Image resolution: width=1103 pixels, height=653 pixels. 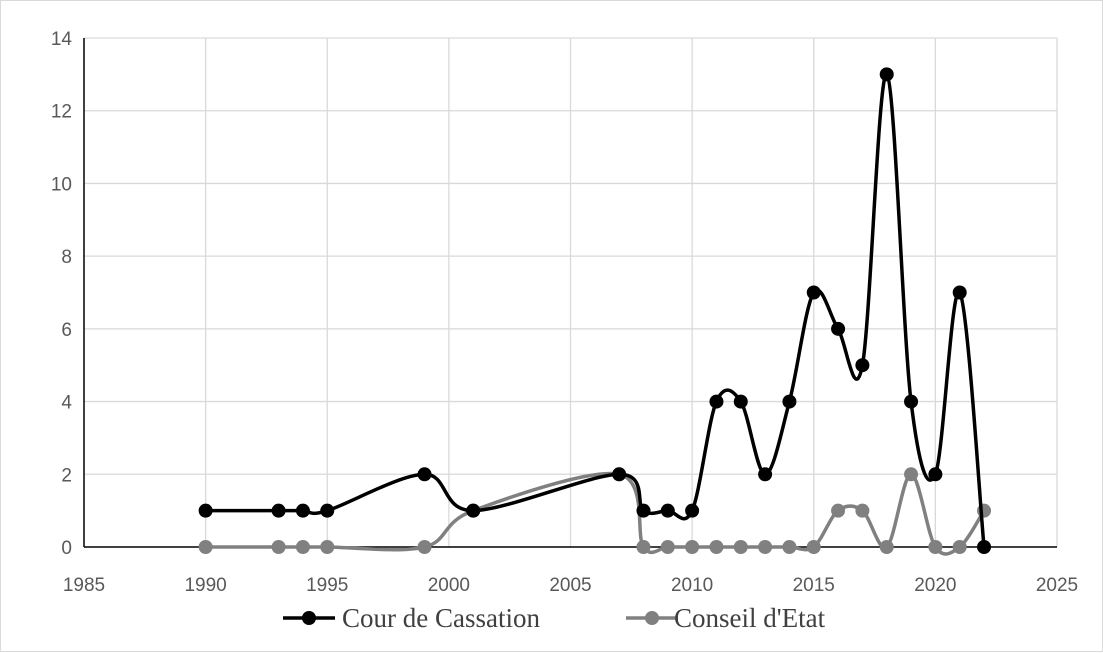 I want to click on x-tick-label: 2020, so click(x=935, y=585).